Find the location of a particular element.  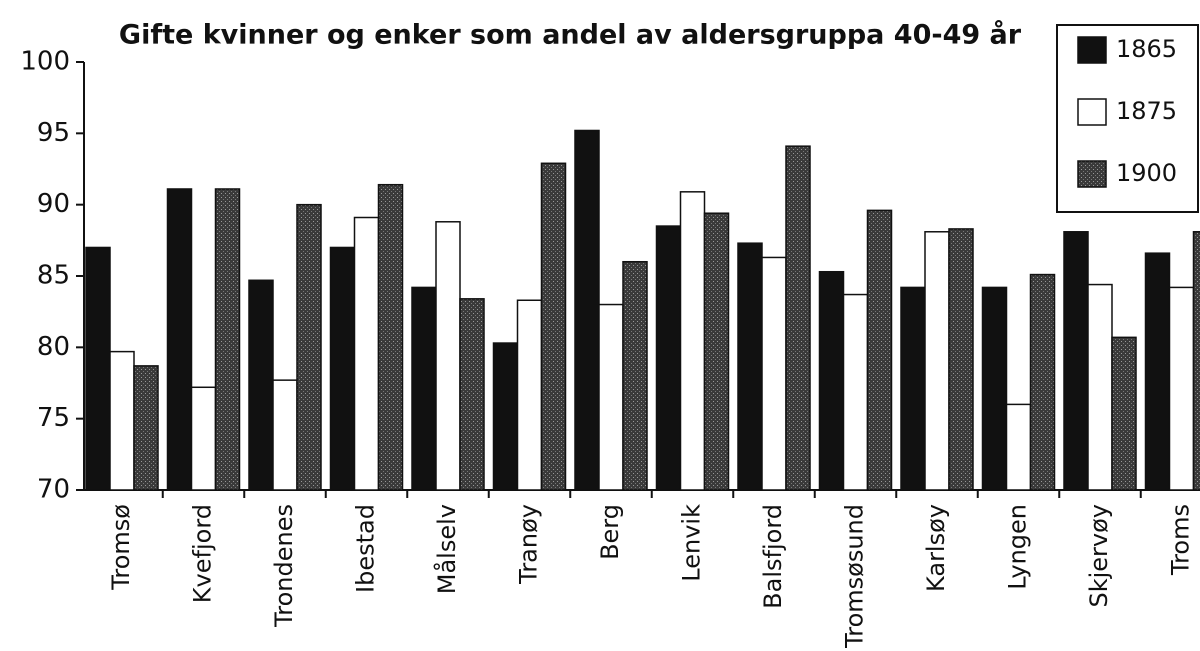

x-tick-label: Tromsøsund is located at coordinates (855, 576).